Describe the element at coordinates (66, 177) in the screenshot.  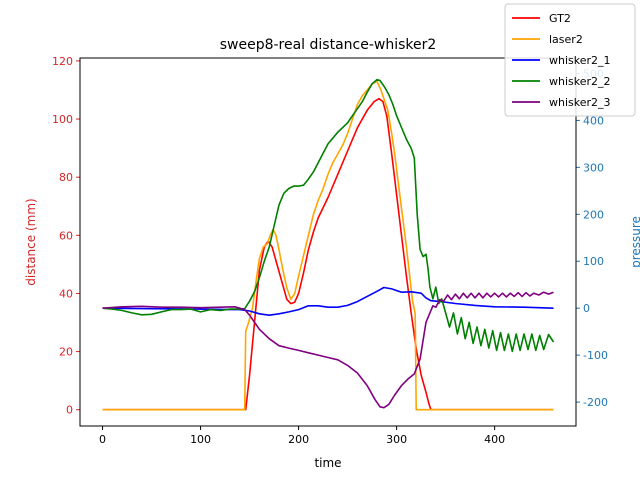
I see `left-tick-label: 80` at that location.